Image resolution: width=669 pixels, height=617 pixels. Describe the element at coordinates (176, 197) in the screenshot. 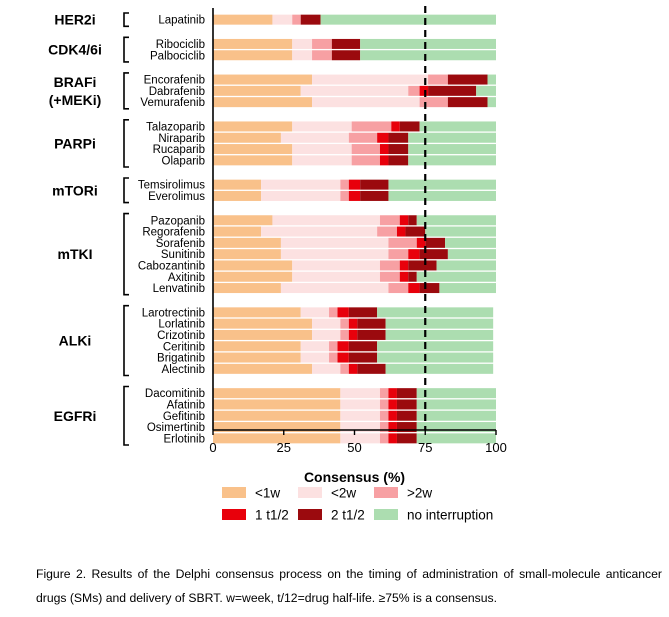

I see `drug-label: Everolimus` at that location.